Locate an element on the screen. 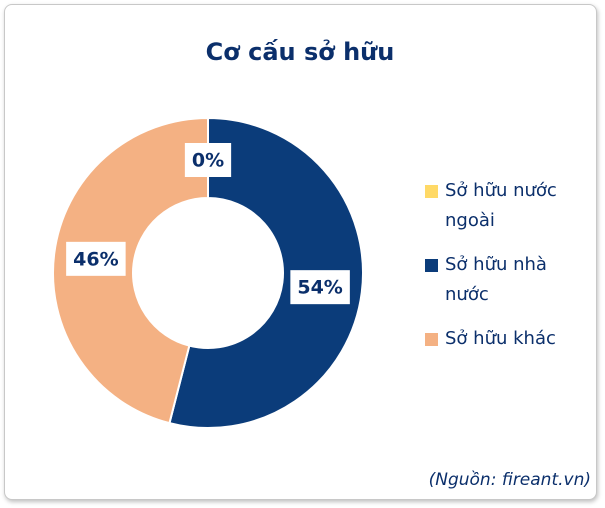  source-note: (Nguồn: fireant.vn) is located at coordinates (509, 480).